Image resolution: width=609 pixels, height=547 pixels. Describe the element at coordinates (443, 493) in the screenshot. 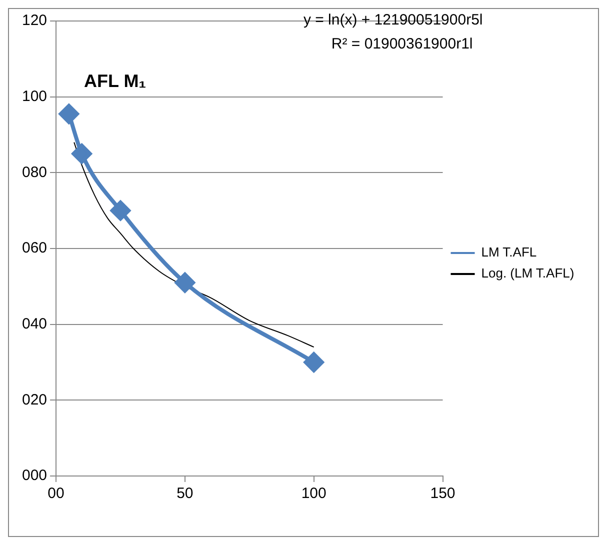

I see `x-tick-label: 150` at that location.